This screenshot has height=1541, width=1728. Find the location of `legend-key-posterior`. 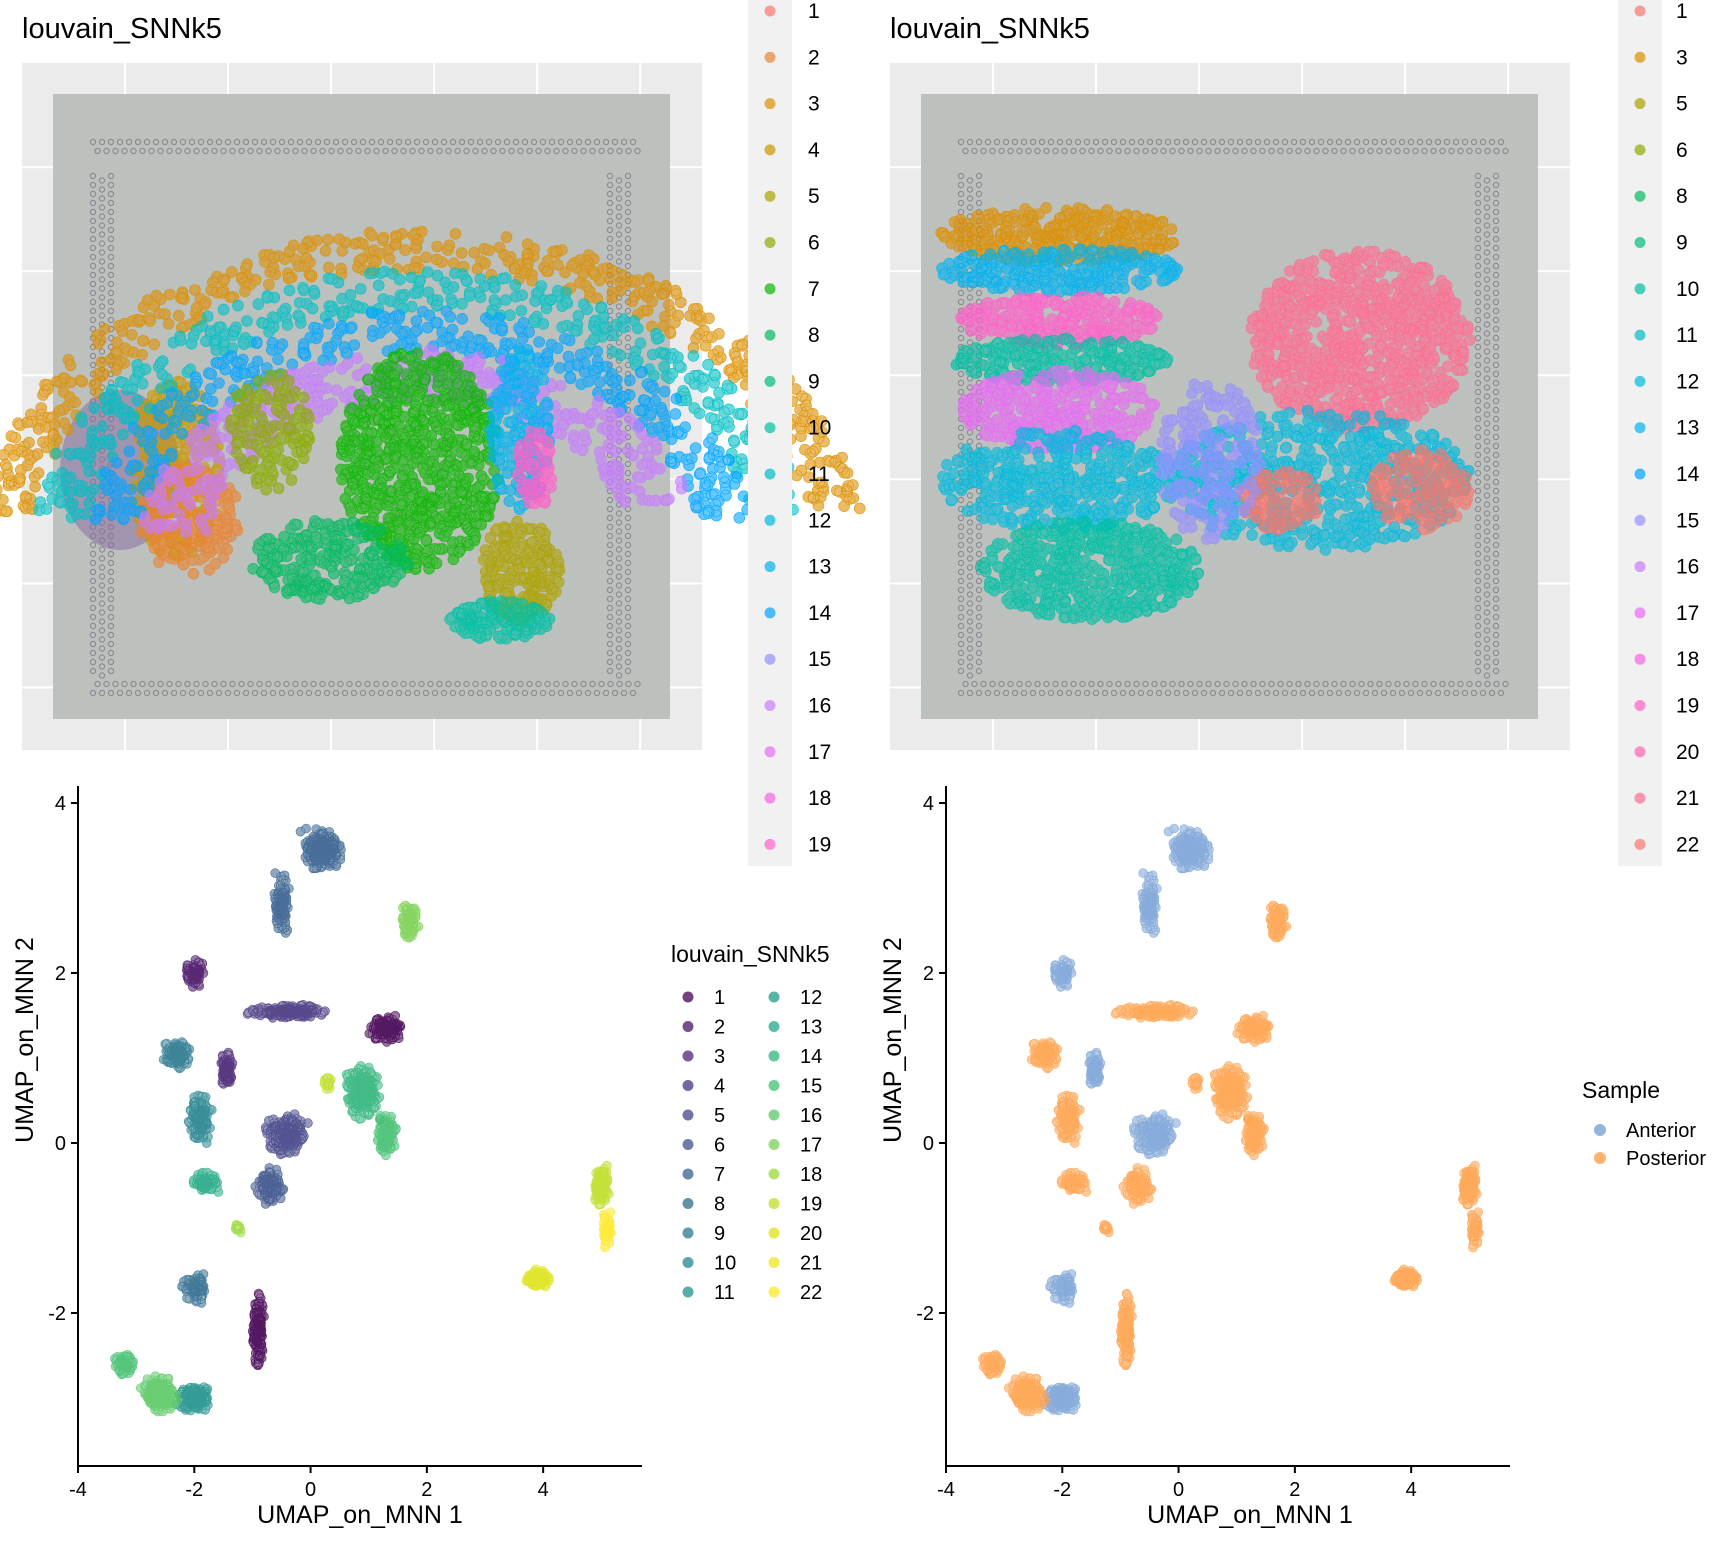

legend-key-posterior is located at coordinates (1600, 1158).